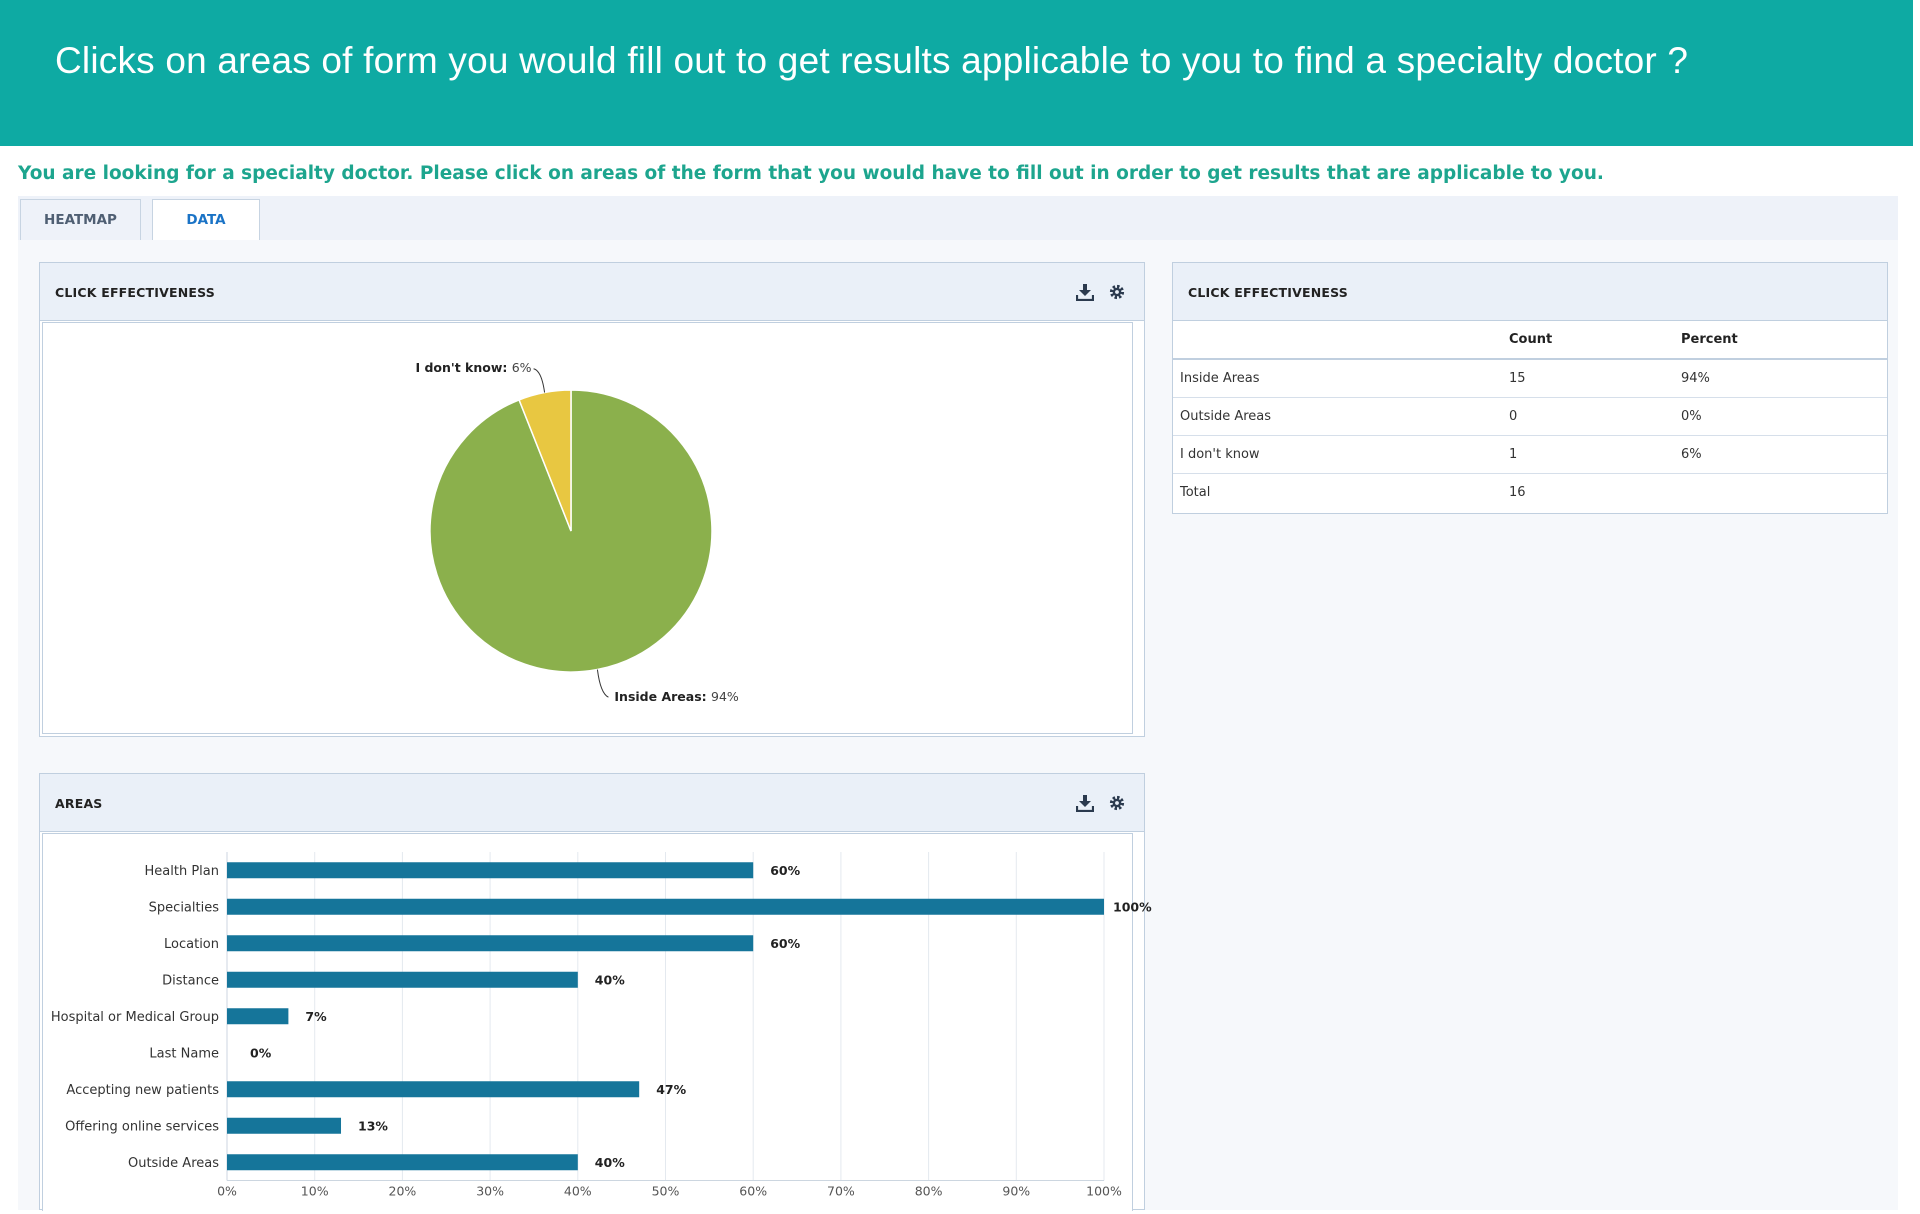 The width and height of the screenshot is (1920, 1214). Describe the element at coordinates (227, 1191) in the screenshot. I see `x-tick-label: 0%` at that location.